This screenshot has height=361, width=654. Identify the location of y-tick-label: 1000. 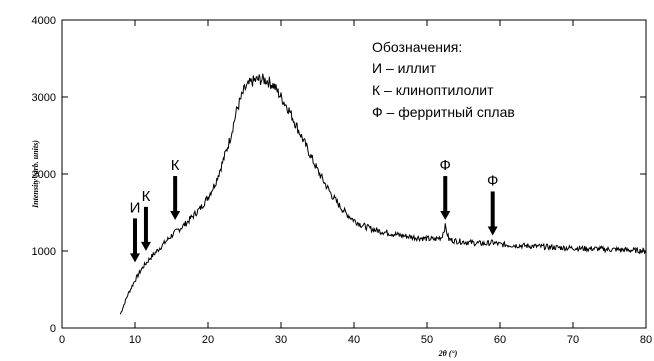
(44, 252).